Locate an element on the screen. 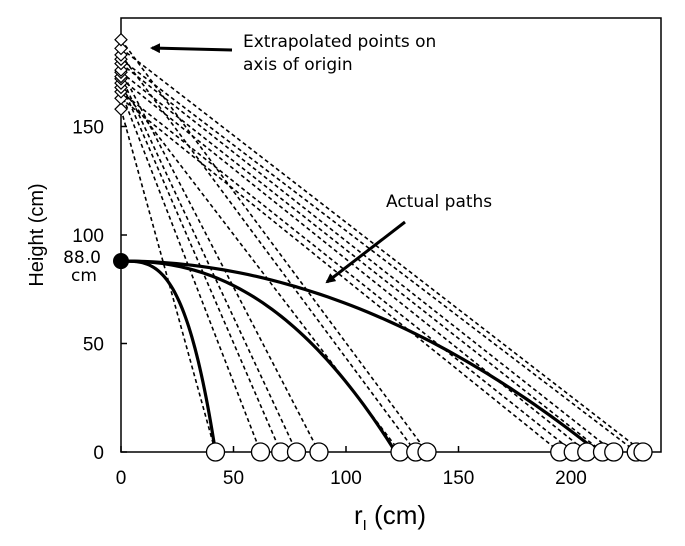 The image size is (685, 546). x-axis-title-subscript: I is located at coordinates (365, 525).